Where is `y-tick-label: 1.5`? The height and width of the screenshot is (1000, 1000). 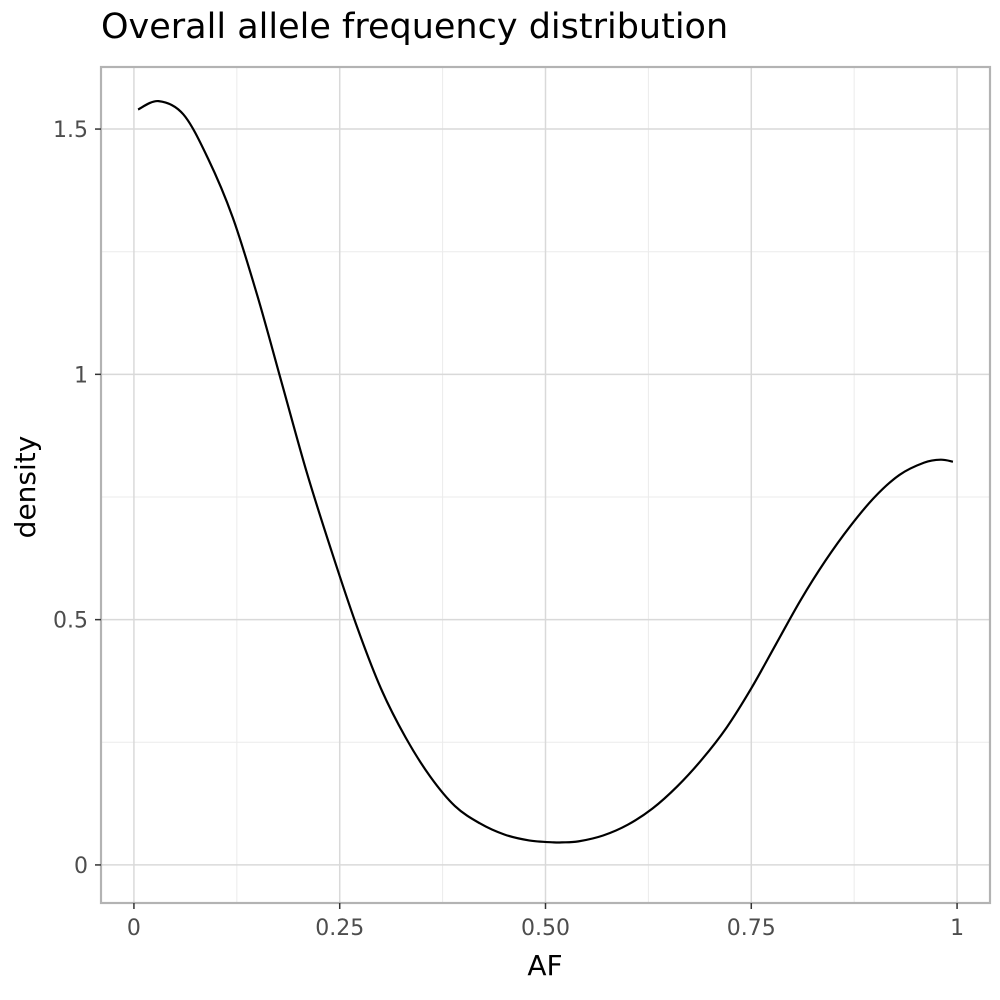 y-tick-label: 1.5 is located at coordinates (70, 130).